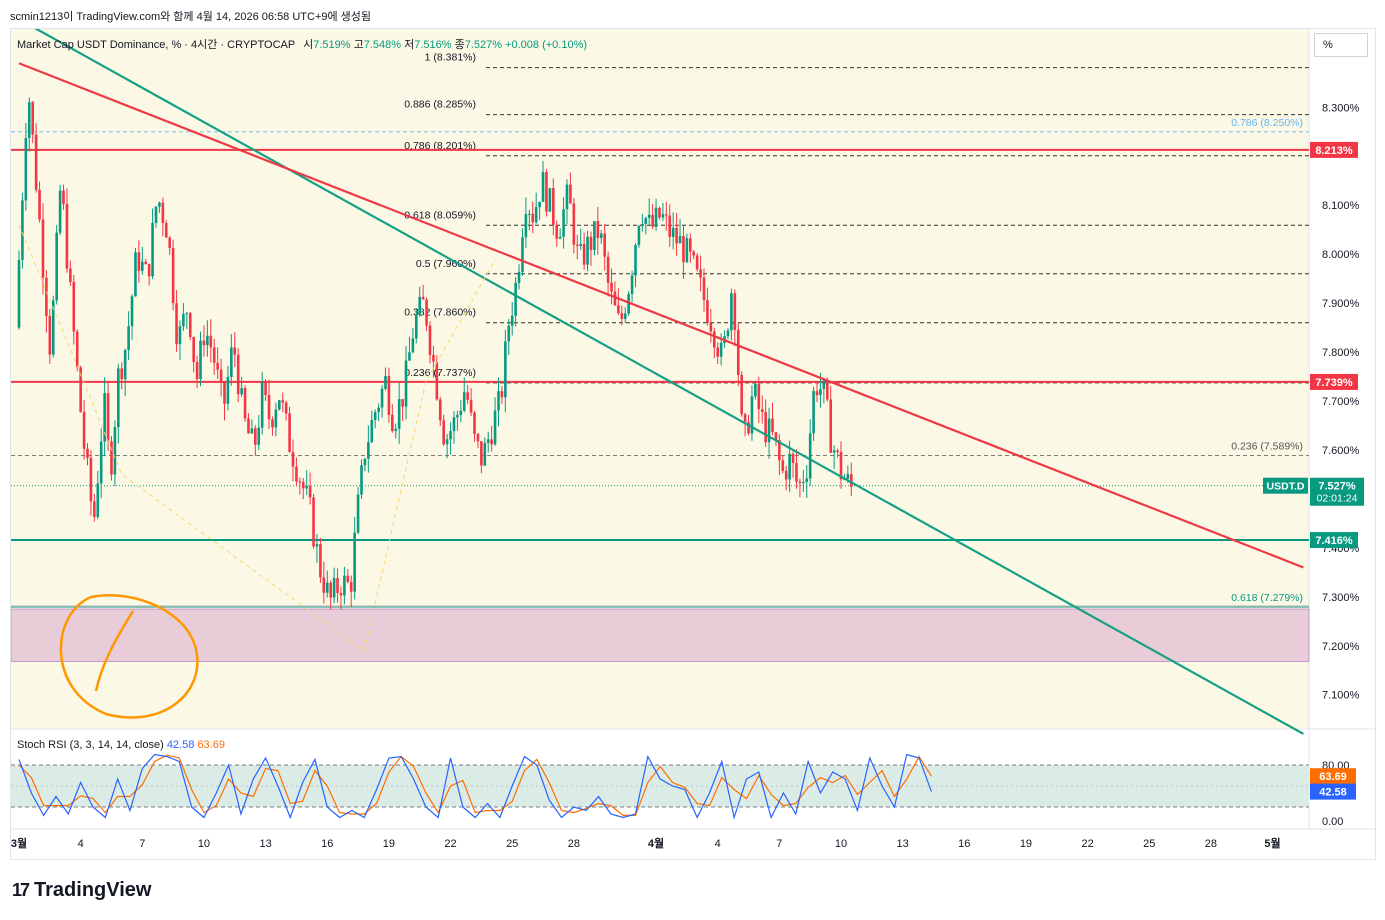 This screenshot has width=1385, height=920. Describe the element at coordinates (191, 438) in the screenshot. I see `fib-helper-line` at that location.